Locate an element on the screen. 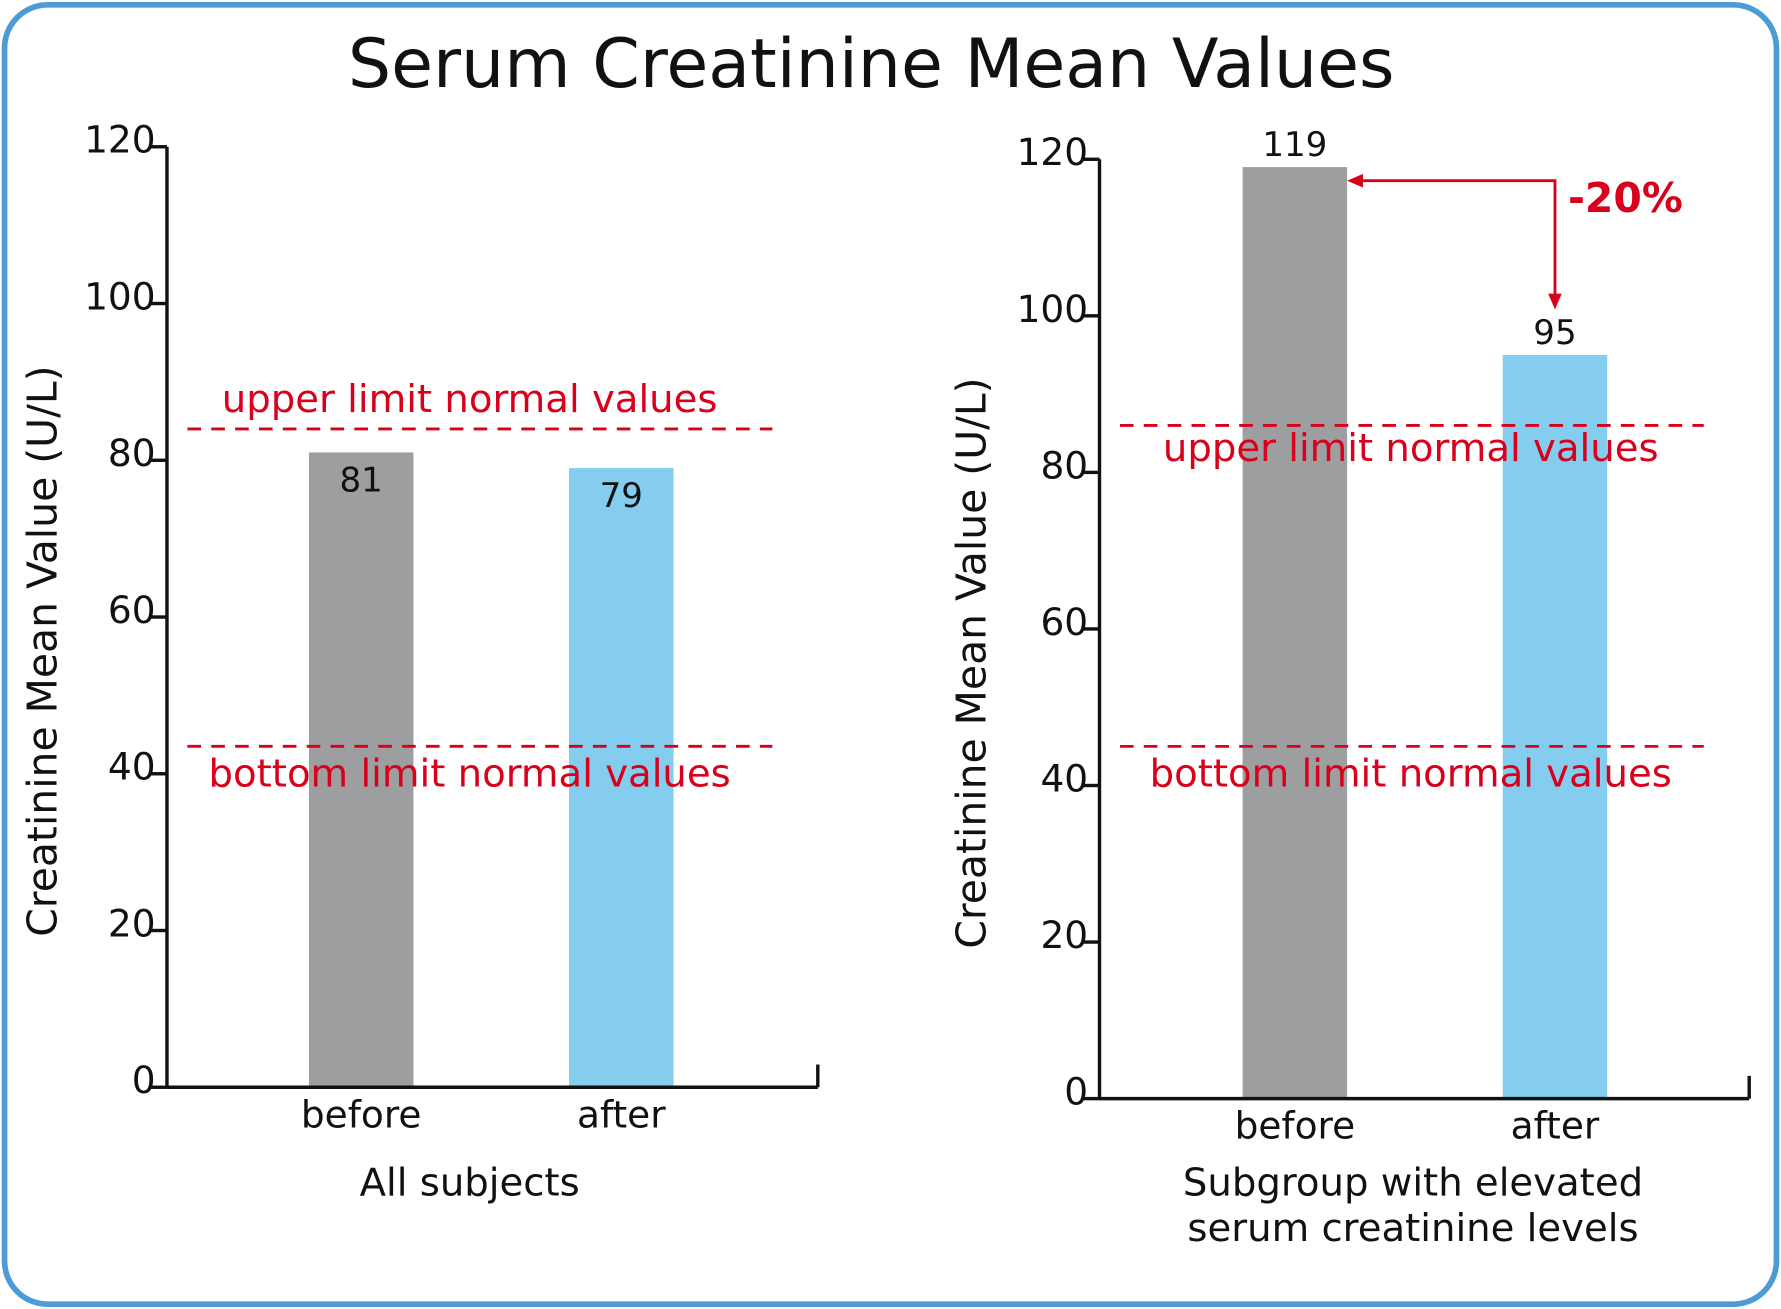 This screenshot has width=1781, height=1309. x-axis-label: Subgroup with elevated is located at coordinates (1413, 1182).